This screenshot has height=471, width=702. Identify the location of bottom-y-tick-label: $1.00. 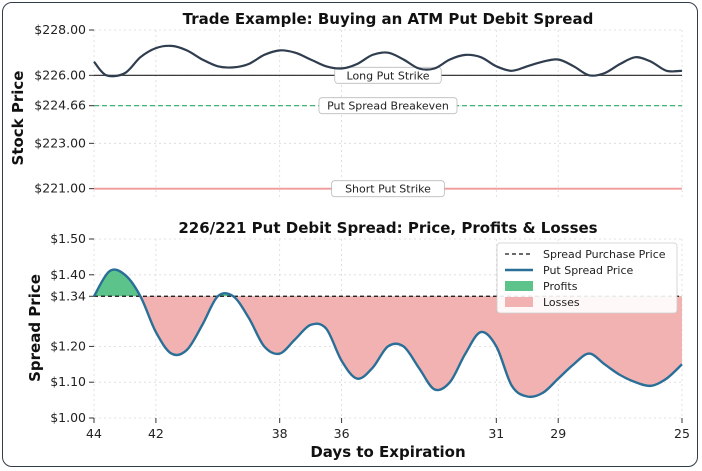
(68, 417).